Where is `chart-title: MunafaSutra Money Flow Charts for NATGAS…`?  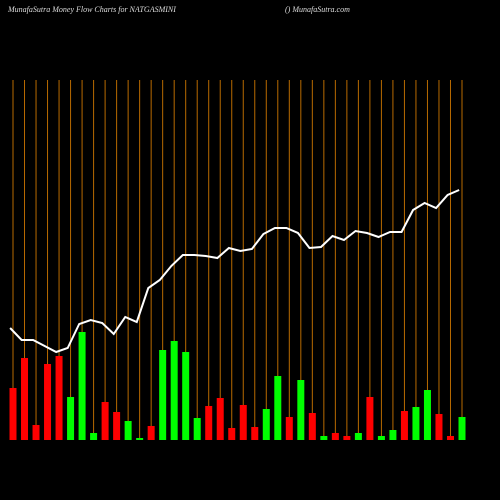
chart-title: MunafaSutra Money Flow Charts for NATGAS… is located at coordinates (91, 9).